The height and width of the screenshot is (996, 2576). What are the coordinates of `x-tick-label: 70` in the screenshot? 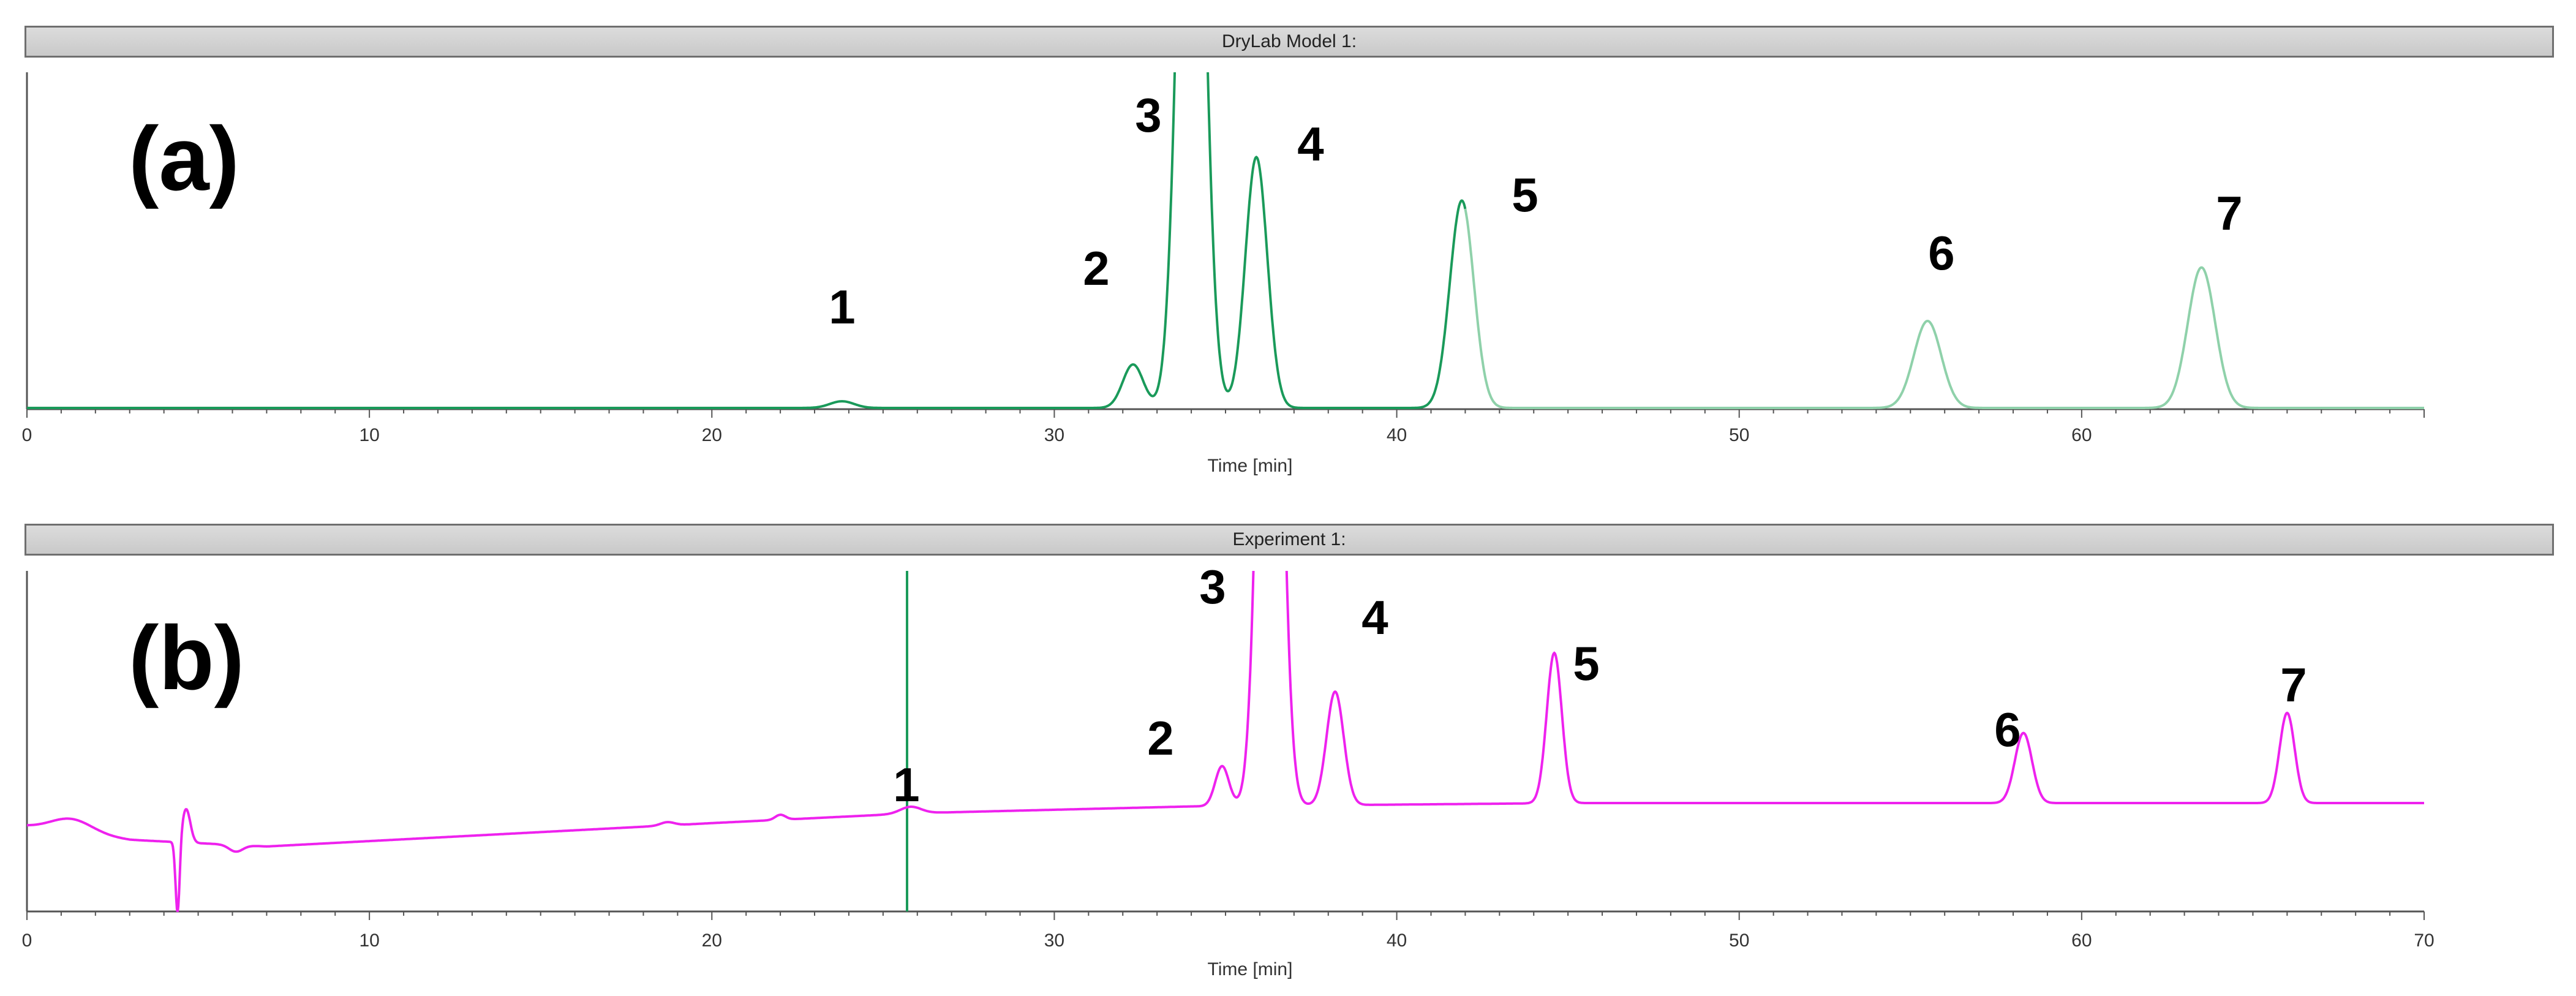 It's located at (2424, 941).